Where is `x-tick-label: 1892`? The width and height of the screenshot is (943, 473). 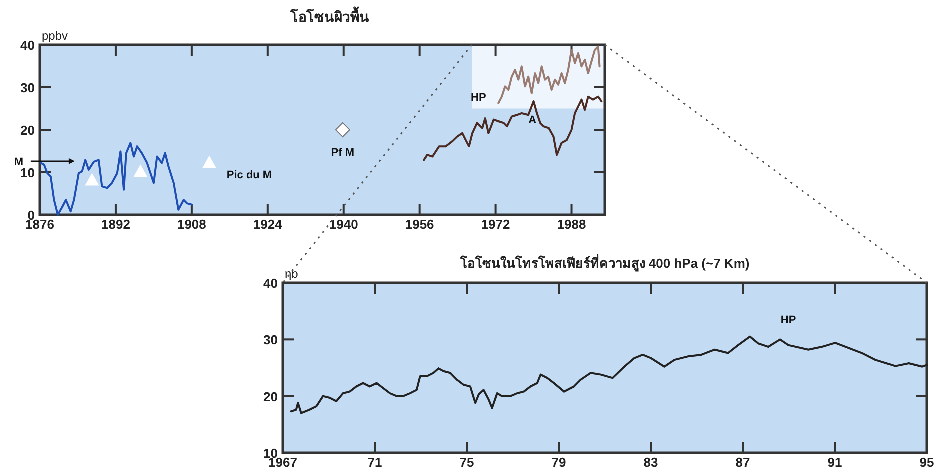
x-tick-label: 1892 is located at coordinates (116, 224).